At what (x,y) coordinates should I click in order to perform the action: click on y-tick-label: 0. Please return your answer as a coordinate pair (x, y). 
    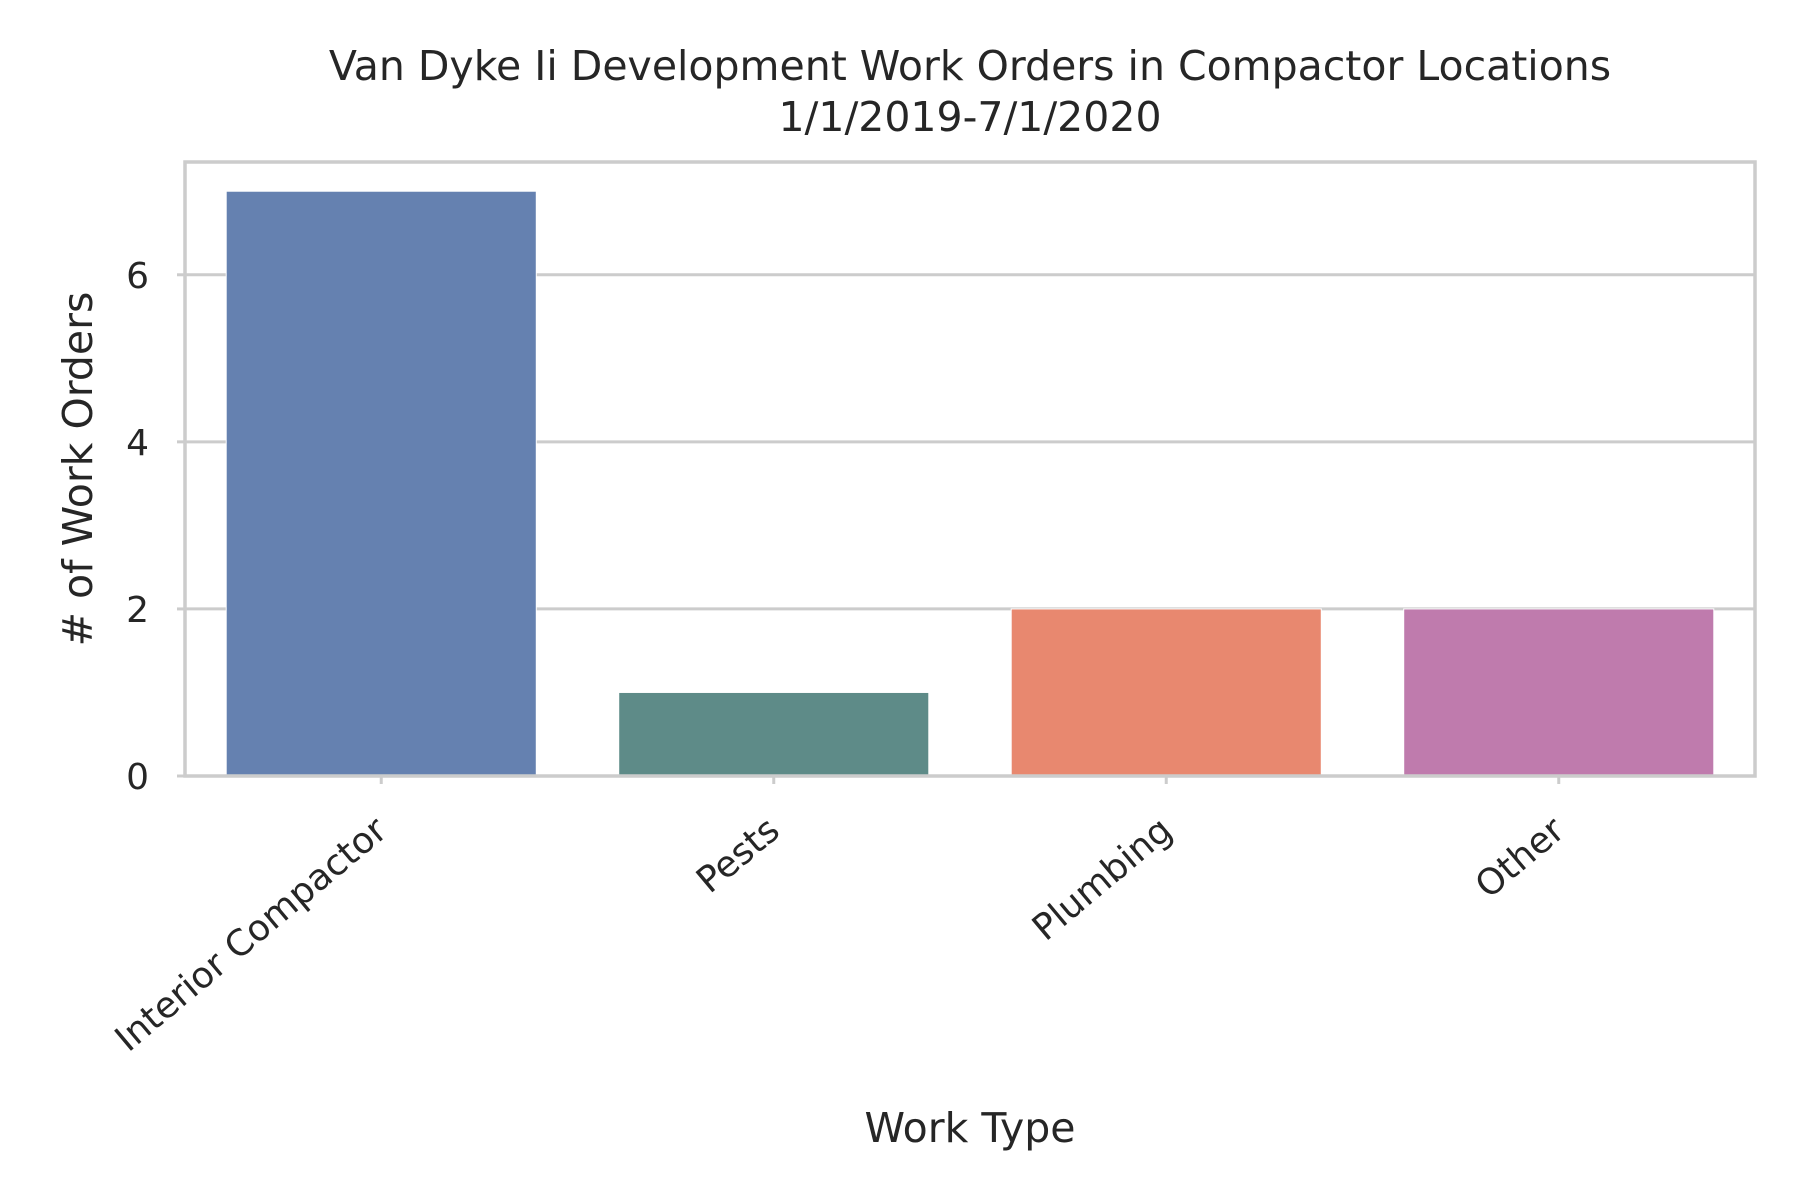
    Looking at the image, I should click on (137, 777).